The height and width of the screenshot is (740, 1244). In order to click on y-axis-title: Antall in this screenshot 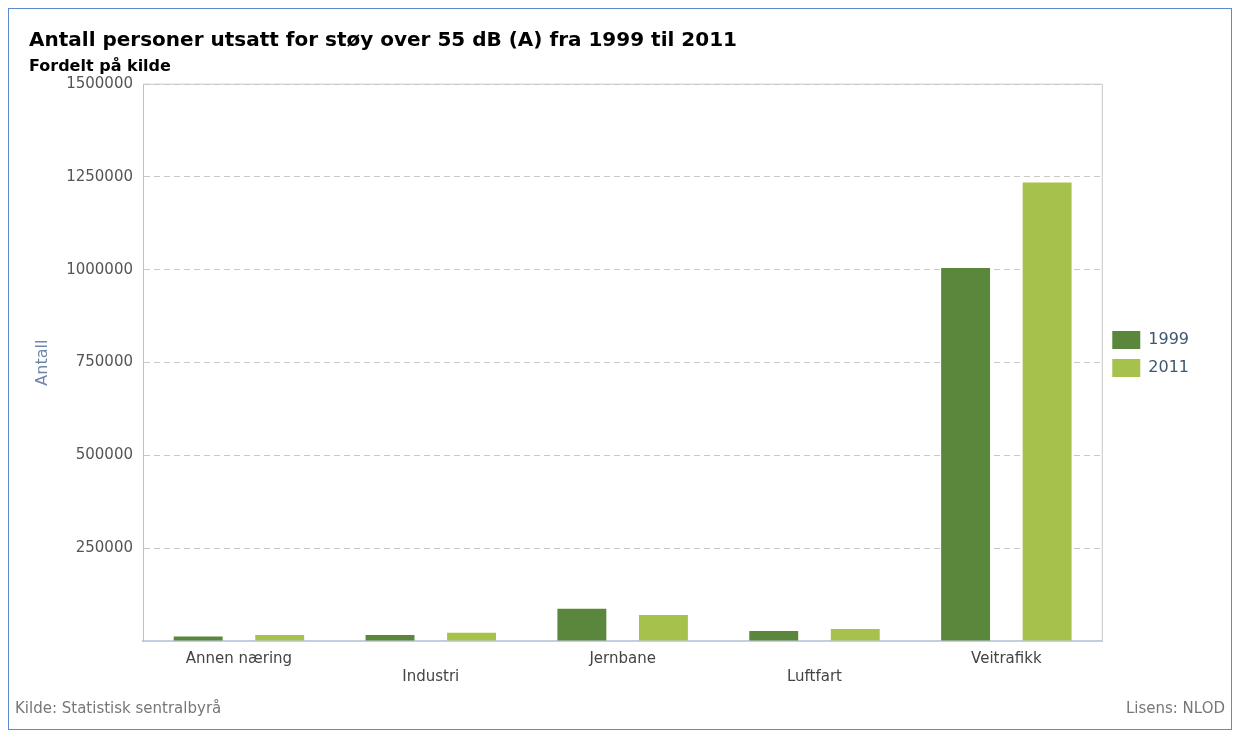, I will do `click(41, 362)`.